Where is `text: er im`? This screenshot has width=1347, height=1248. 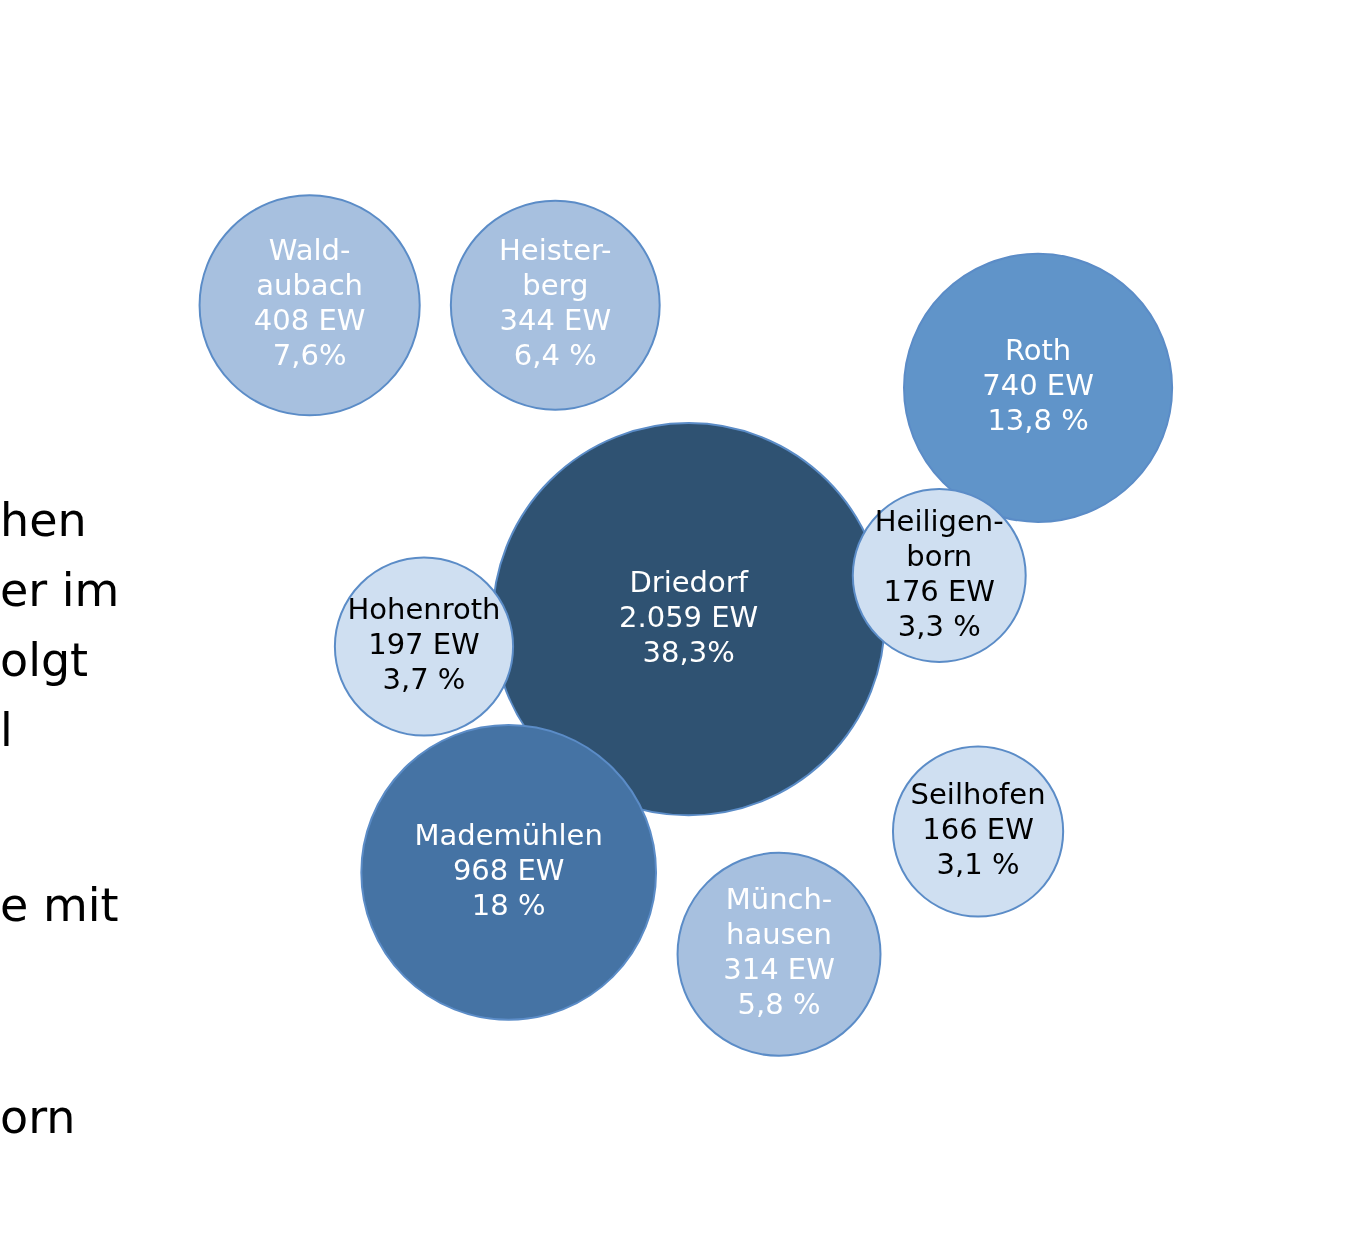 text: er im is located at coordinates (60, 590).